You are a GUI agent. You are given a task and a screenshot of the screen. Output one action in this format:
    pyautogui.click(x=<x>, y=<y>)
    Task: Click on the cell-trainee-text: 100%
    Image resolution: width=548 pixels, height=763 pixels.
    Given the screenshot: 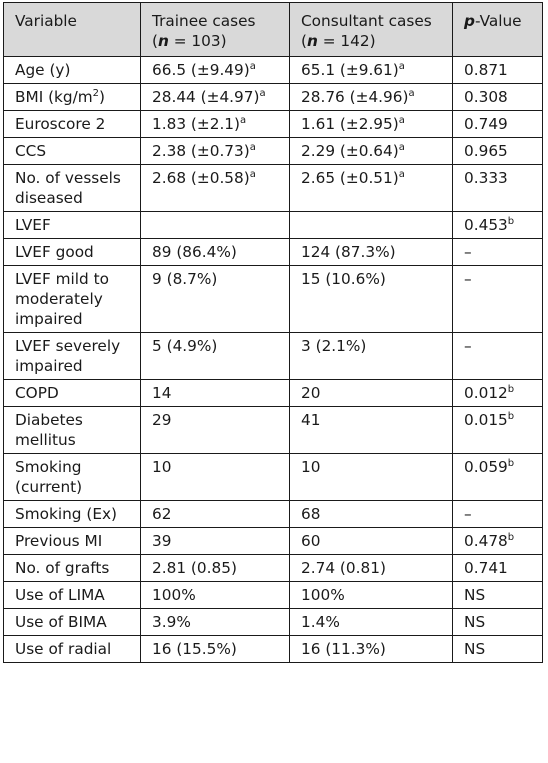 What is the action you would take?
    pyautogui.click(x=174, y=595)
    